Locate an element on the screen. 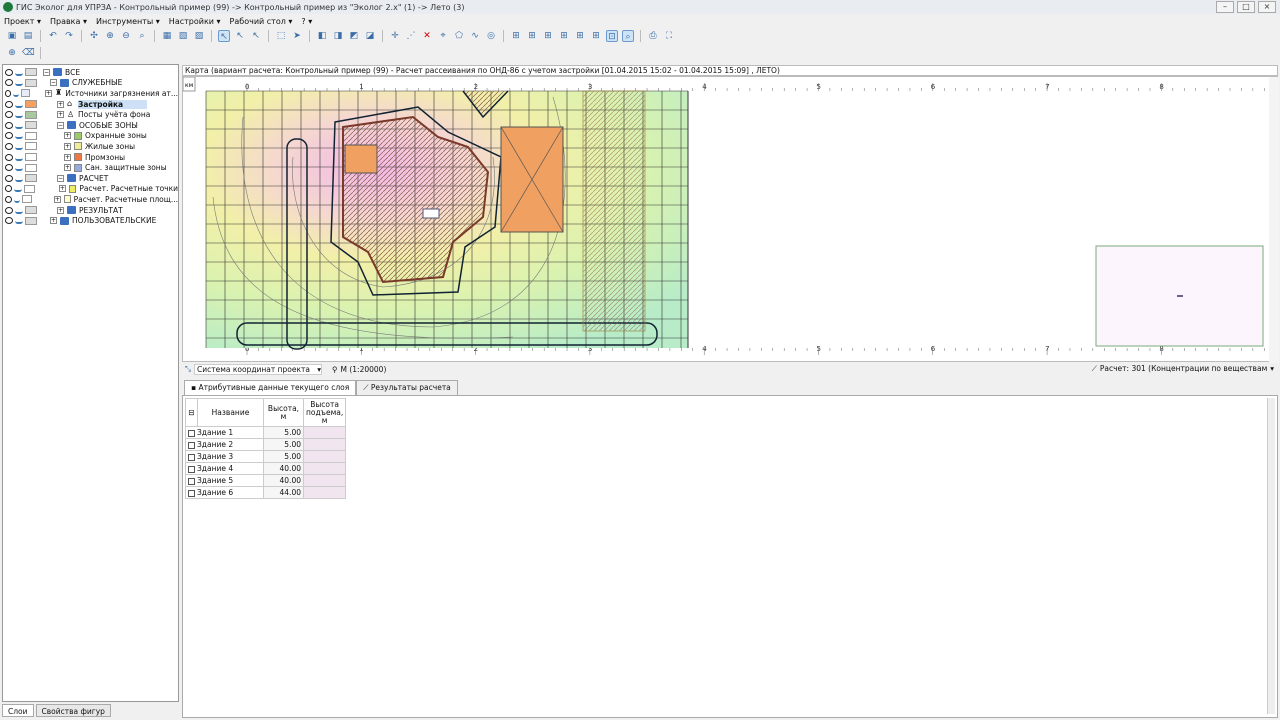 This screenshot has width=1280, height=720. calc-select: ⟋ Расчет: 301 (Концентрации по веществам ▾ is located at coordinates (1183, 369).